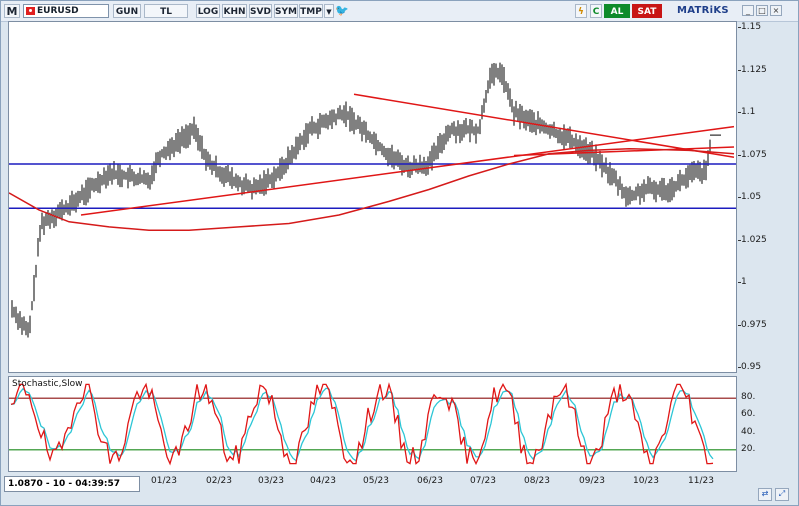 Image resolution: width=799 pixels, height=506 pixels. I want to click on date-label: 05/23, so click(376, 481).